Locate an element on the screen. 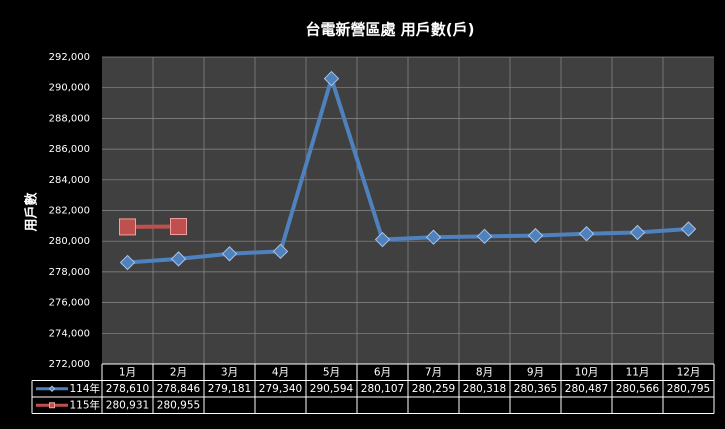  x-tick-label: 7月 is located at coordinates (433, 372).